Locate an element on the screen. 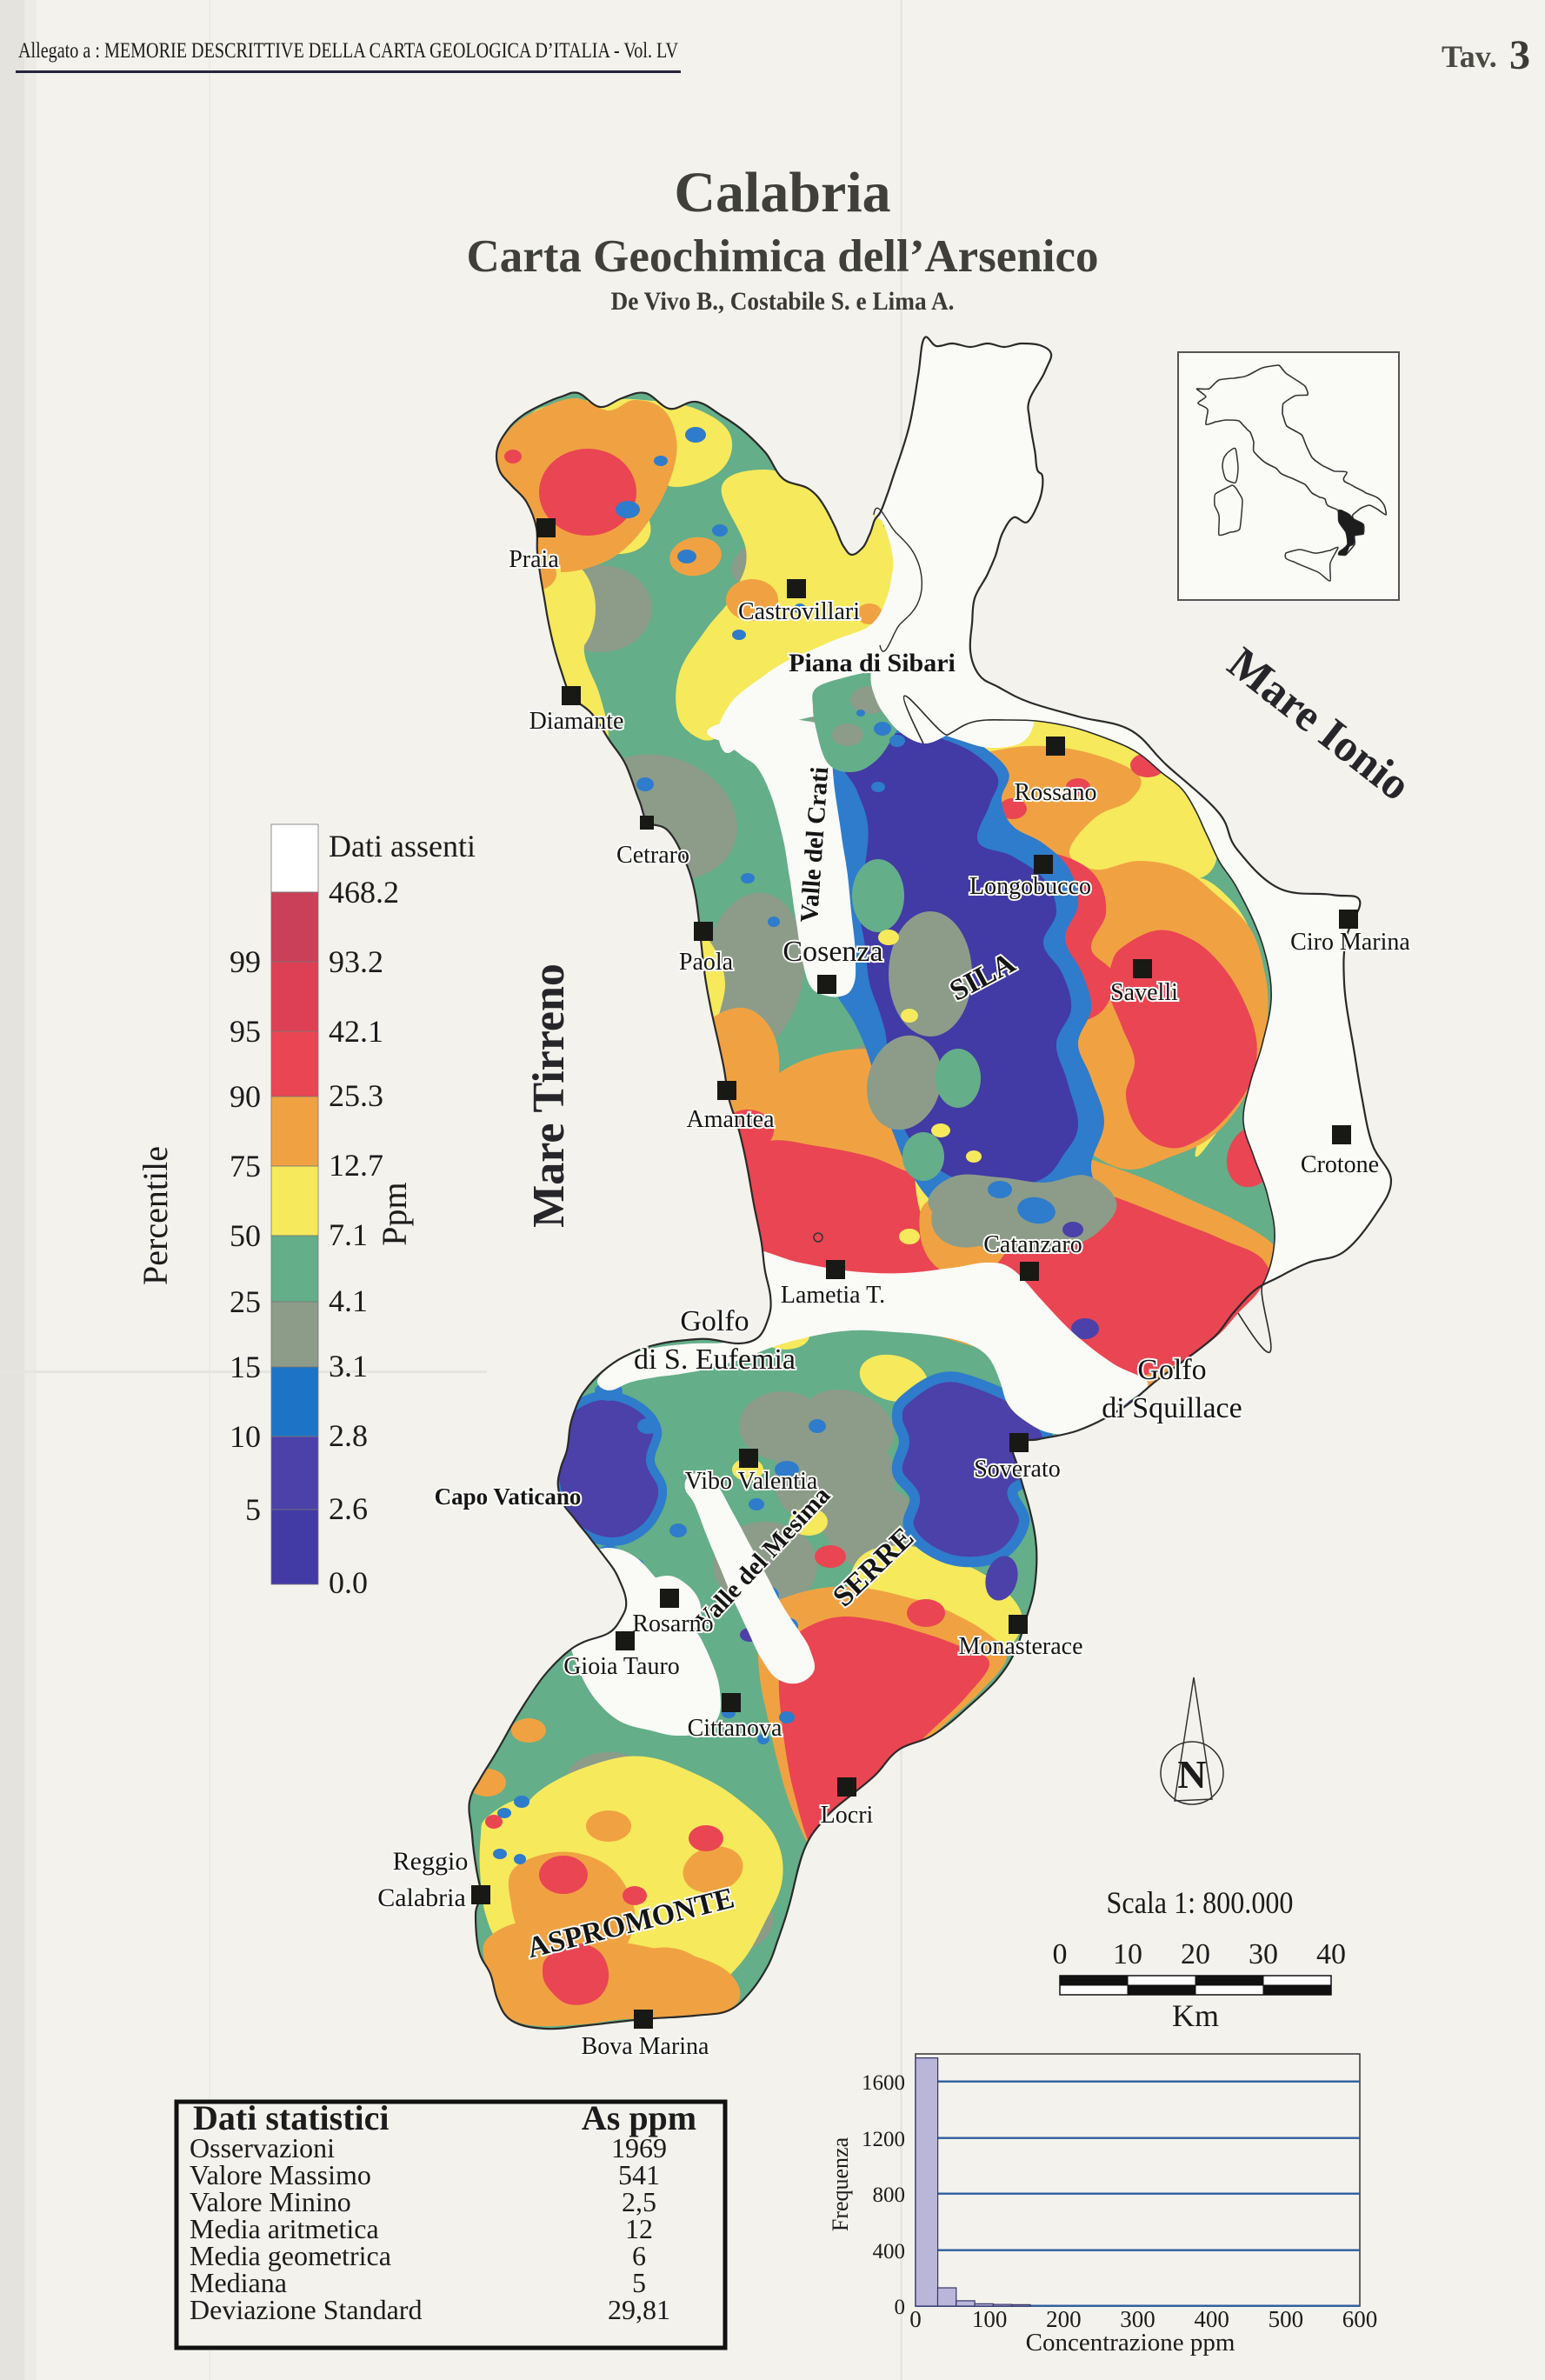 The width and height of the screenshot is (1545, 2380). svg-text: Osservazioni is located at coordinates (262, 2147).